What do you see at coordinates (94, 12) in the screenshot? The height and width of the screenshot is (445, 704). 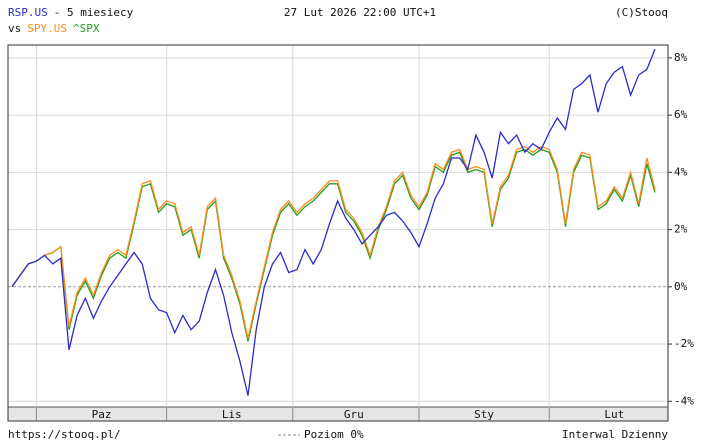 I see `chart-title: - 5 miesiecy` at bounding box center [94, 12].